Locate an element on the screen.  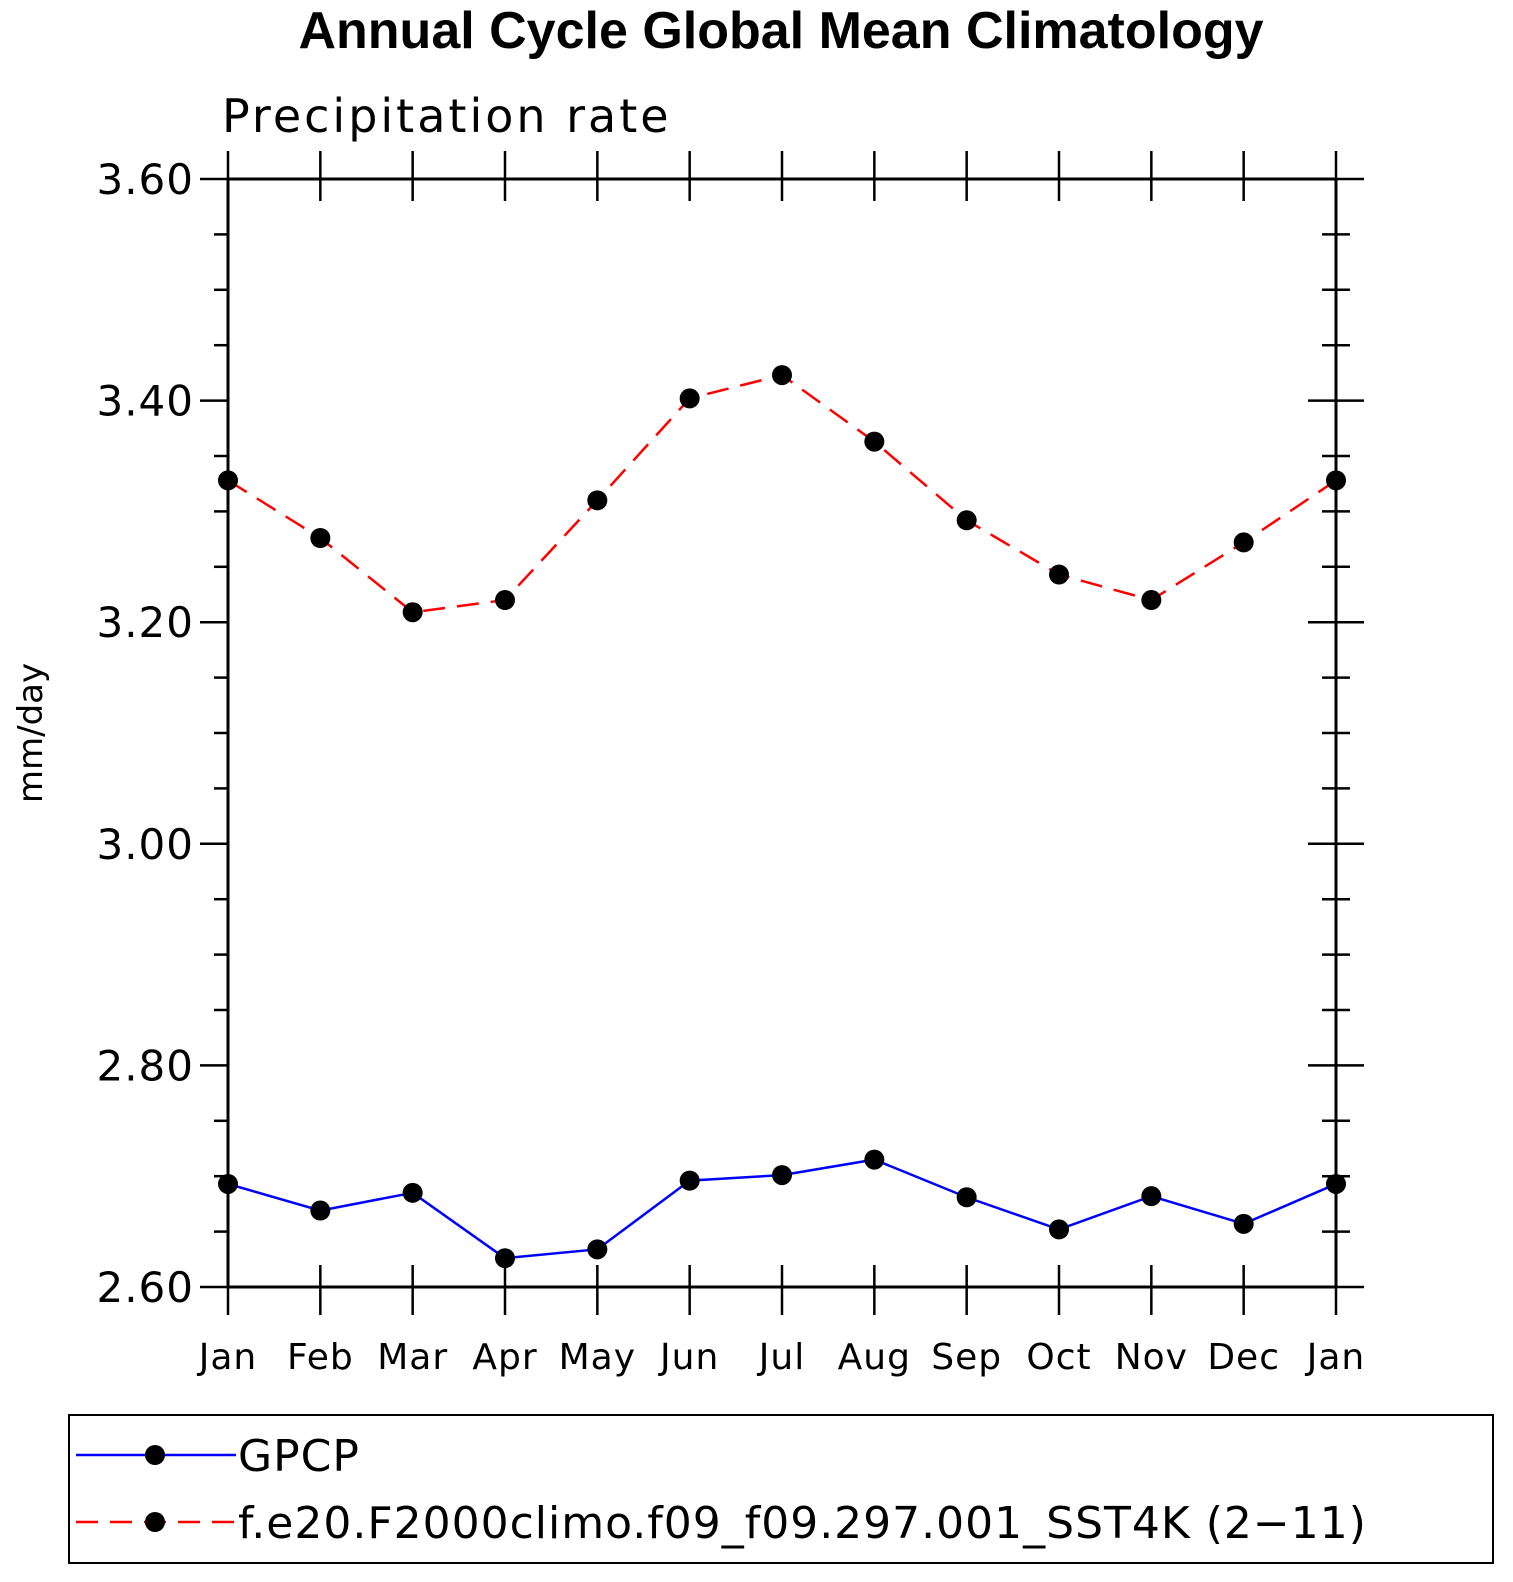
y-tick-label: 3.60 is located at coordinates (145, 179).